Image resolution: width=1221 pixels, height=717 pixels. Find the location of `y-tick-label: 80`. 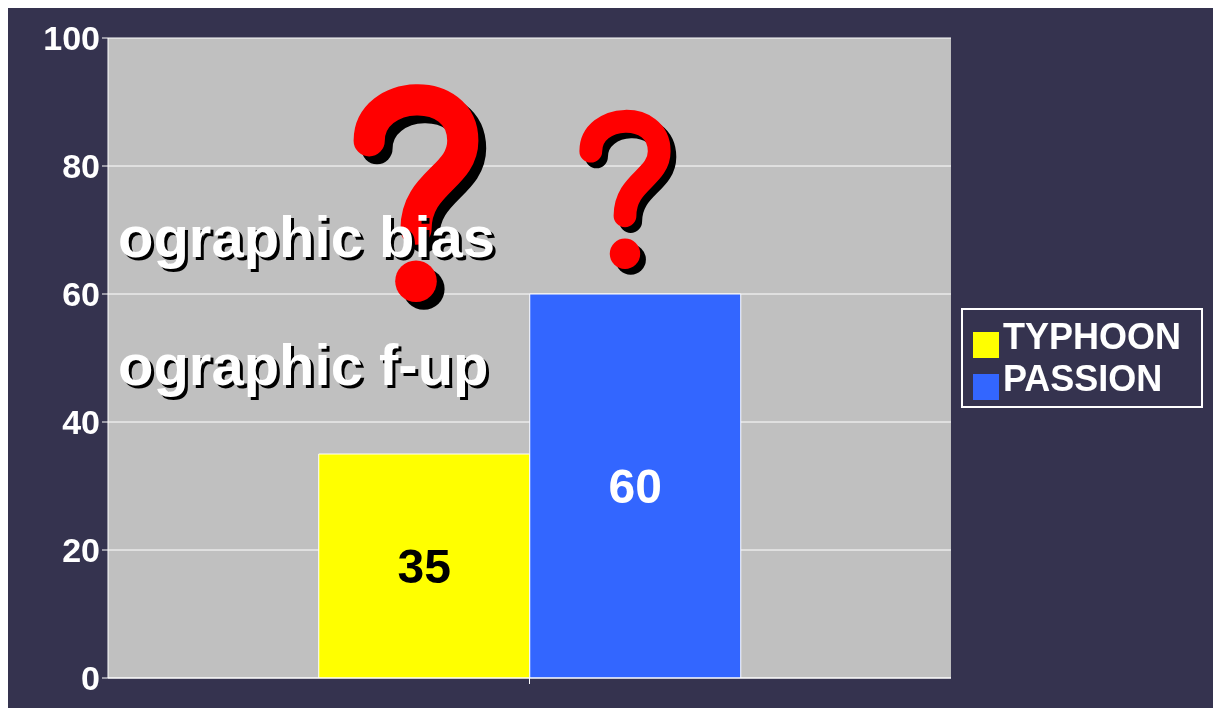

y-tick-label: 80 is located at coordinates (81, 166).